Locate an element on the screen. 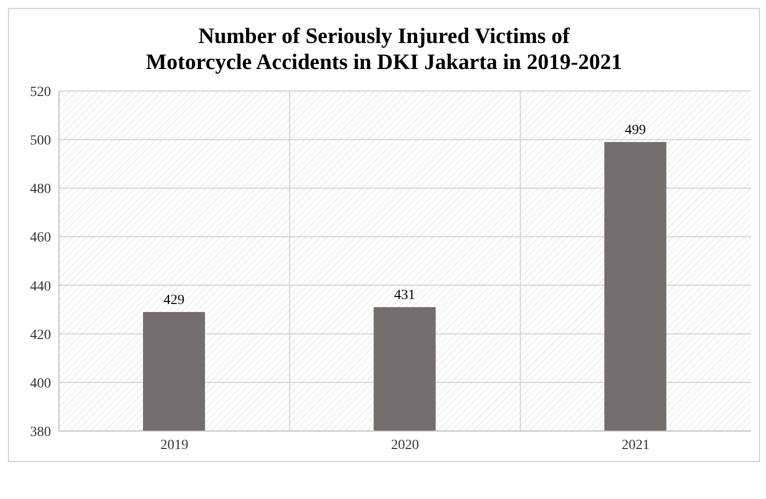 The image size is (766, 499). data-label: 429 is located at coordinates (174, 300).